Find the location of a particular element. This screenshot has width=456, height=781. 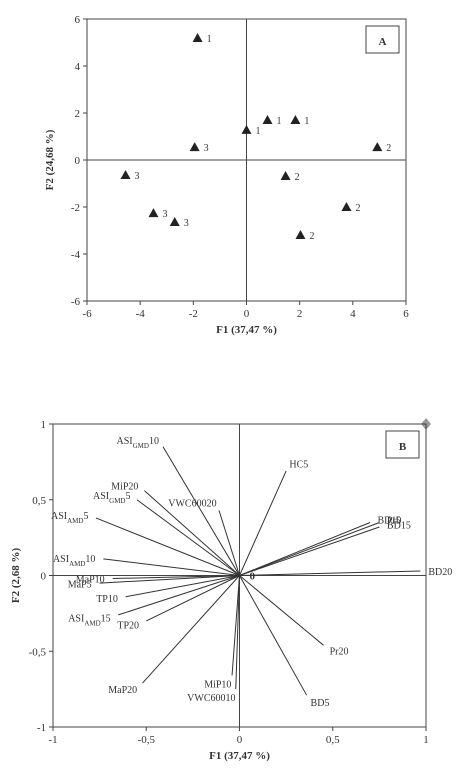

x-tick-label: 4 is located at coordinates (353, 314).